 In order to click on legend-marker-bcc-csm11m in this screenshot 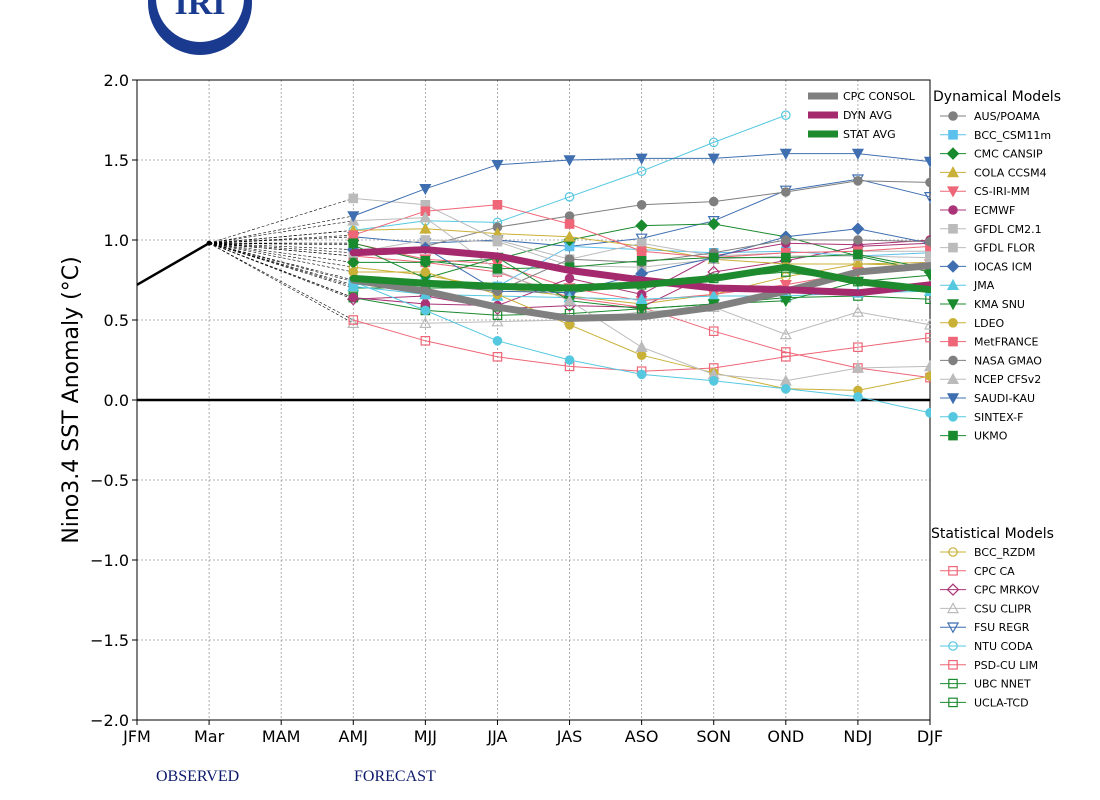, I will do `click(953, 135)`.